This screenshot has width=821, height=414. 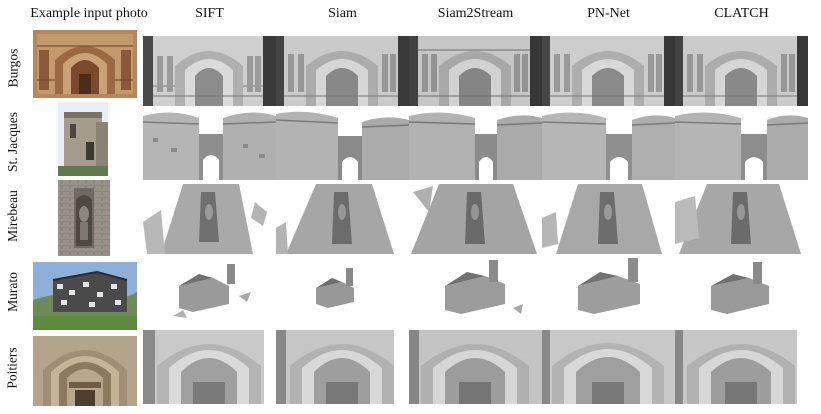 What do you see at coordinates (608, 292) in the screenshot?
I see `result-murato-pnnet` at bounding box center [608, 292].